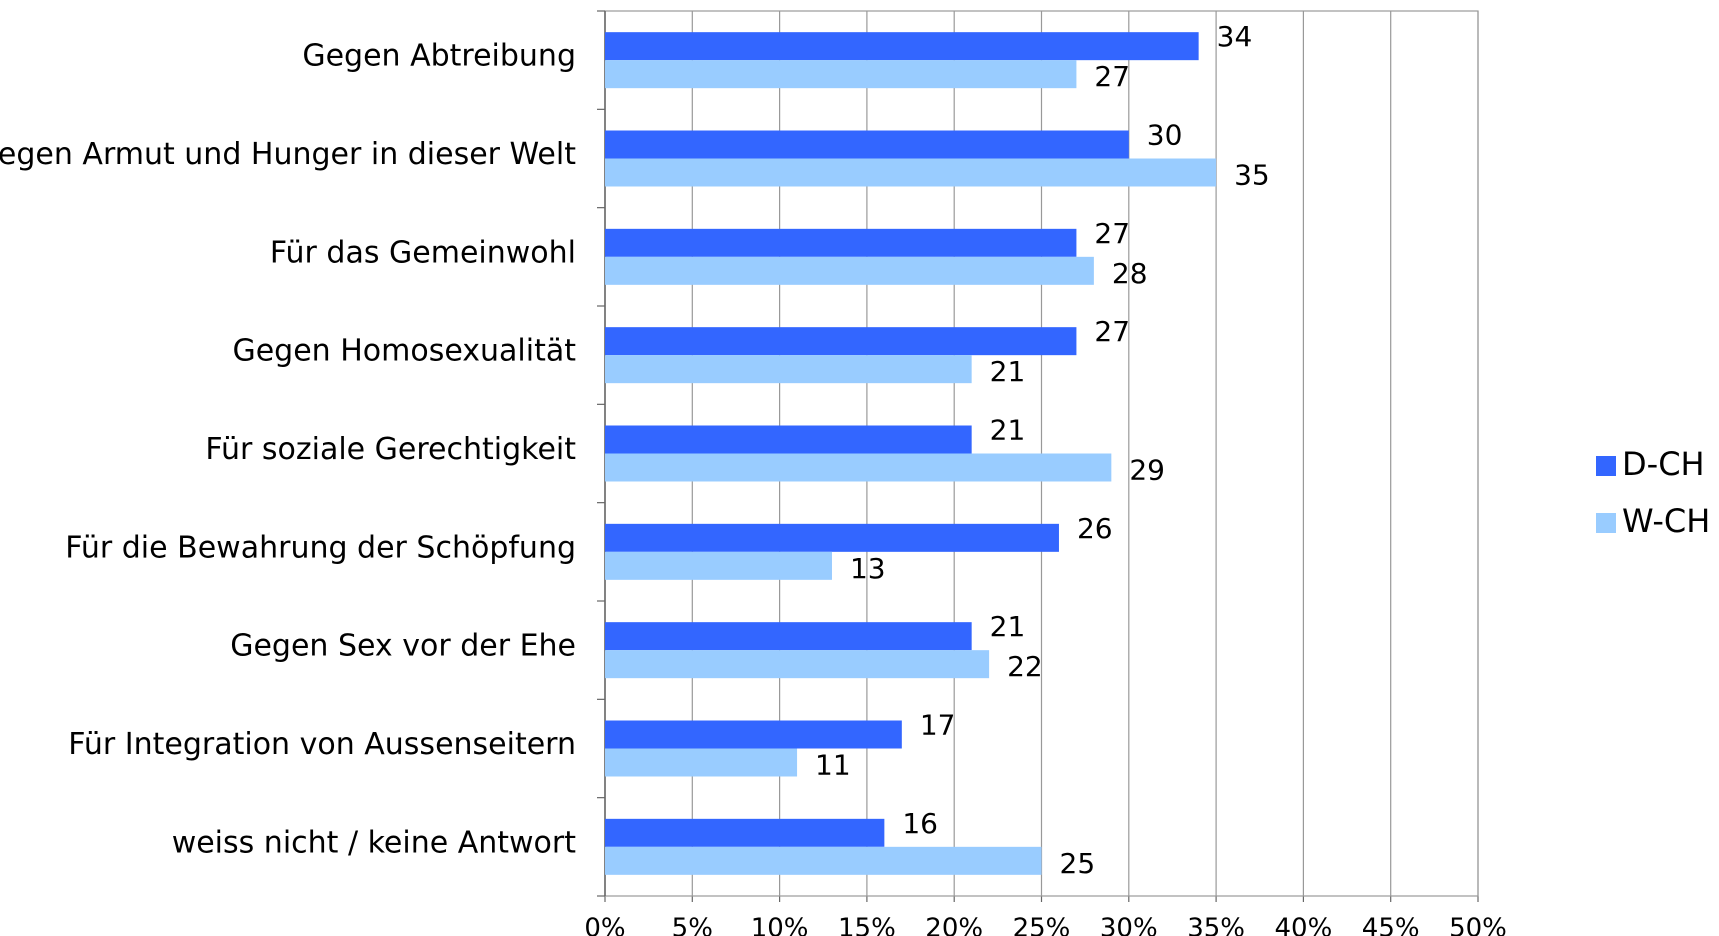  I want to click on x-tick-label: 15%, so click(867, 925).